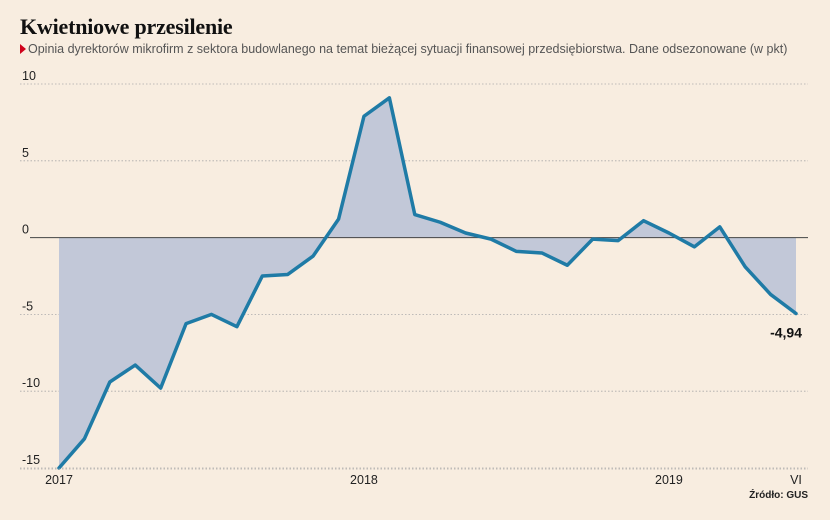  What do you see at coordinates (796, 480) in the screenshot?
I see `x-tick-label: VI` at bounding box center [796, 480].